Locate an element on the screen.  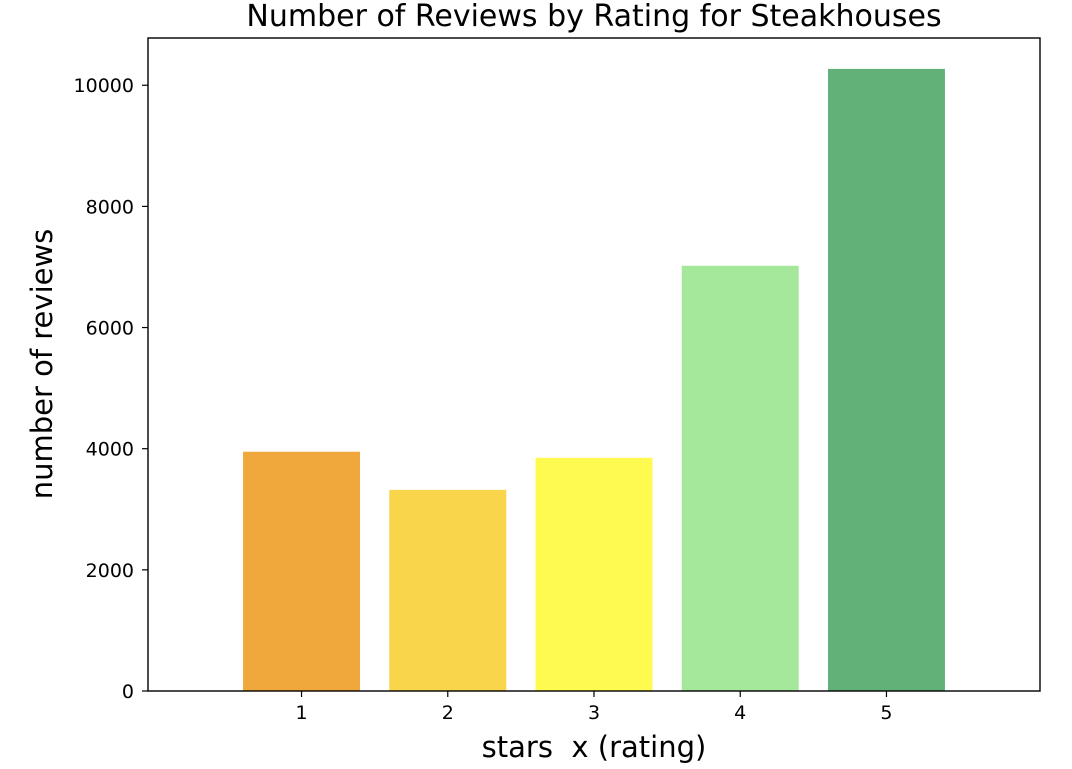
y-tick-label: 6000 is located at coordinates (110, 329).